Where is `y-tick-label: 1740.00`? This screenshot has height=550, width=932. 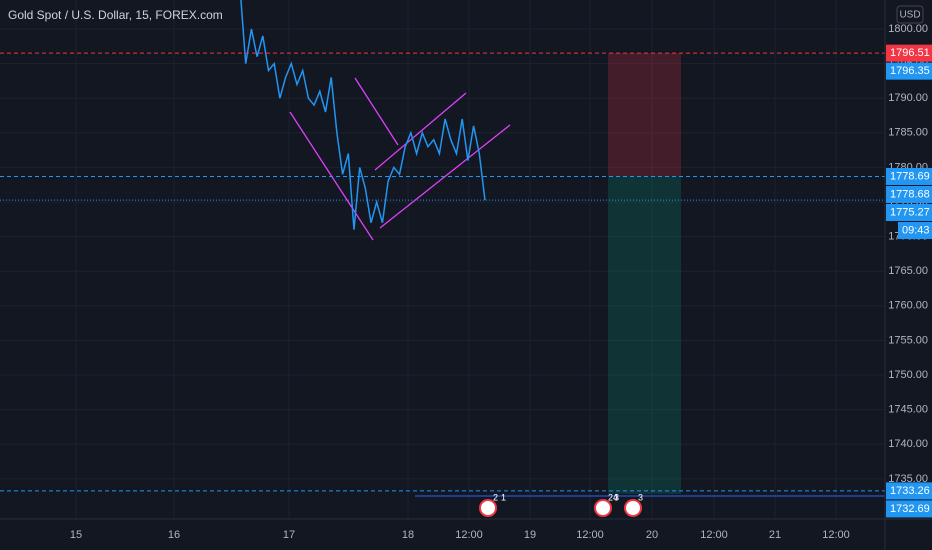 y-tick-label: 1740.00 is located at coordinates (908, 444).